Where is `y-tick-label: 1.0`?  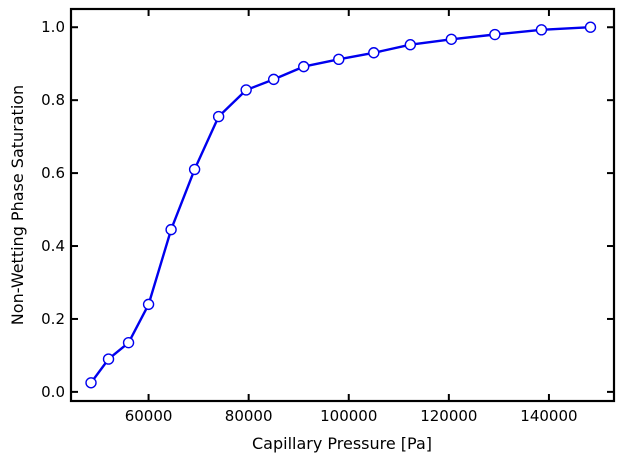
y-tick-label: 1.0 is located at coordinates (53, 27).